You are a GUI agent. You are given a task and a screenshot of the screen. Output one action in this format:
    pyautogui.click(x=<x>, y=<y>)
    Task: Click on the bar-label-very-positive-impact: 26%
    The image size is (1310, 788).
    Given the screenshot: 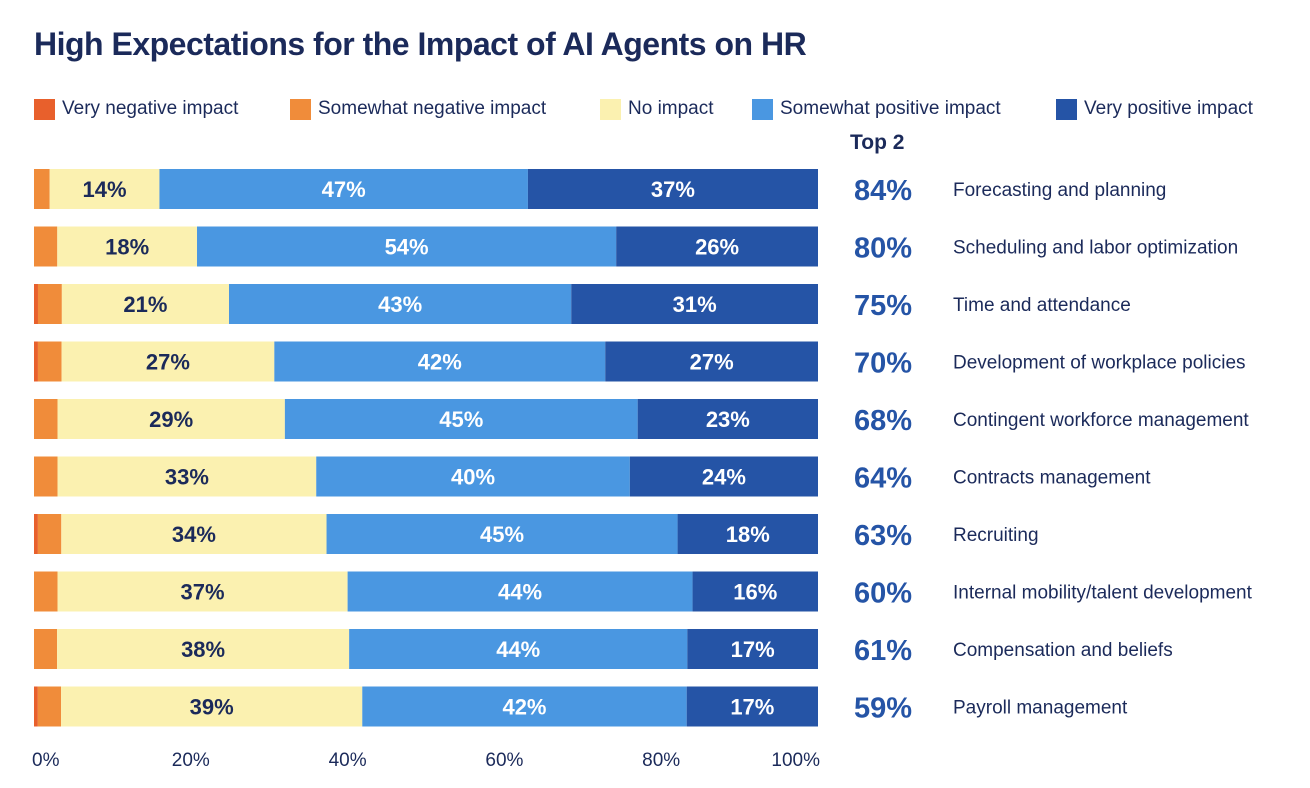 What is the action you would take?
    pyautogui.click(x=717, y=247)
    